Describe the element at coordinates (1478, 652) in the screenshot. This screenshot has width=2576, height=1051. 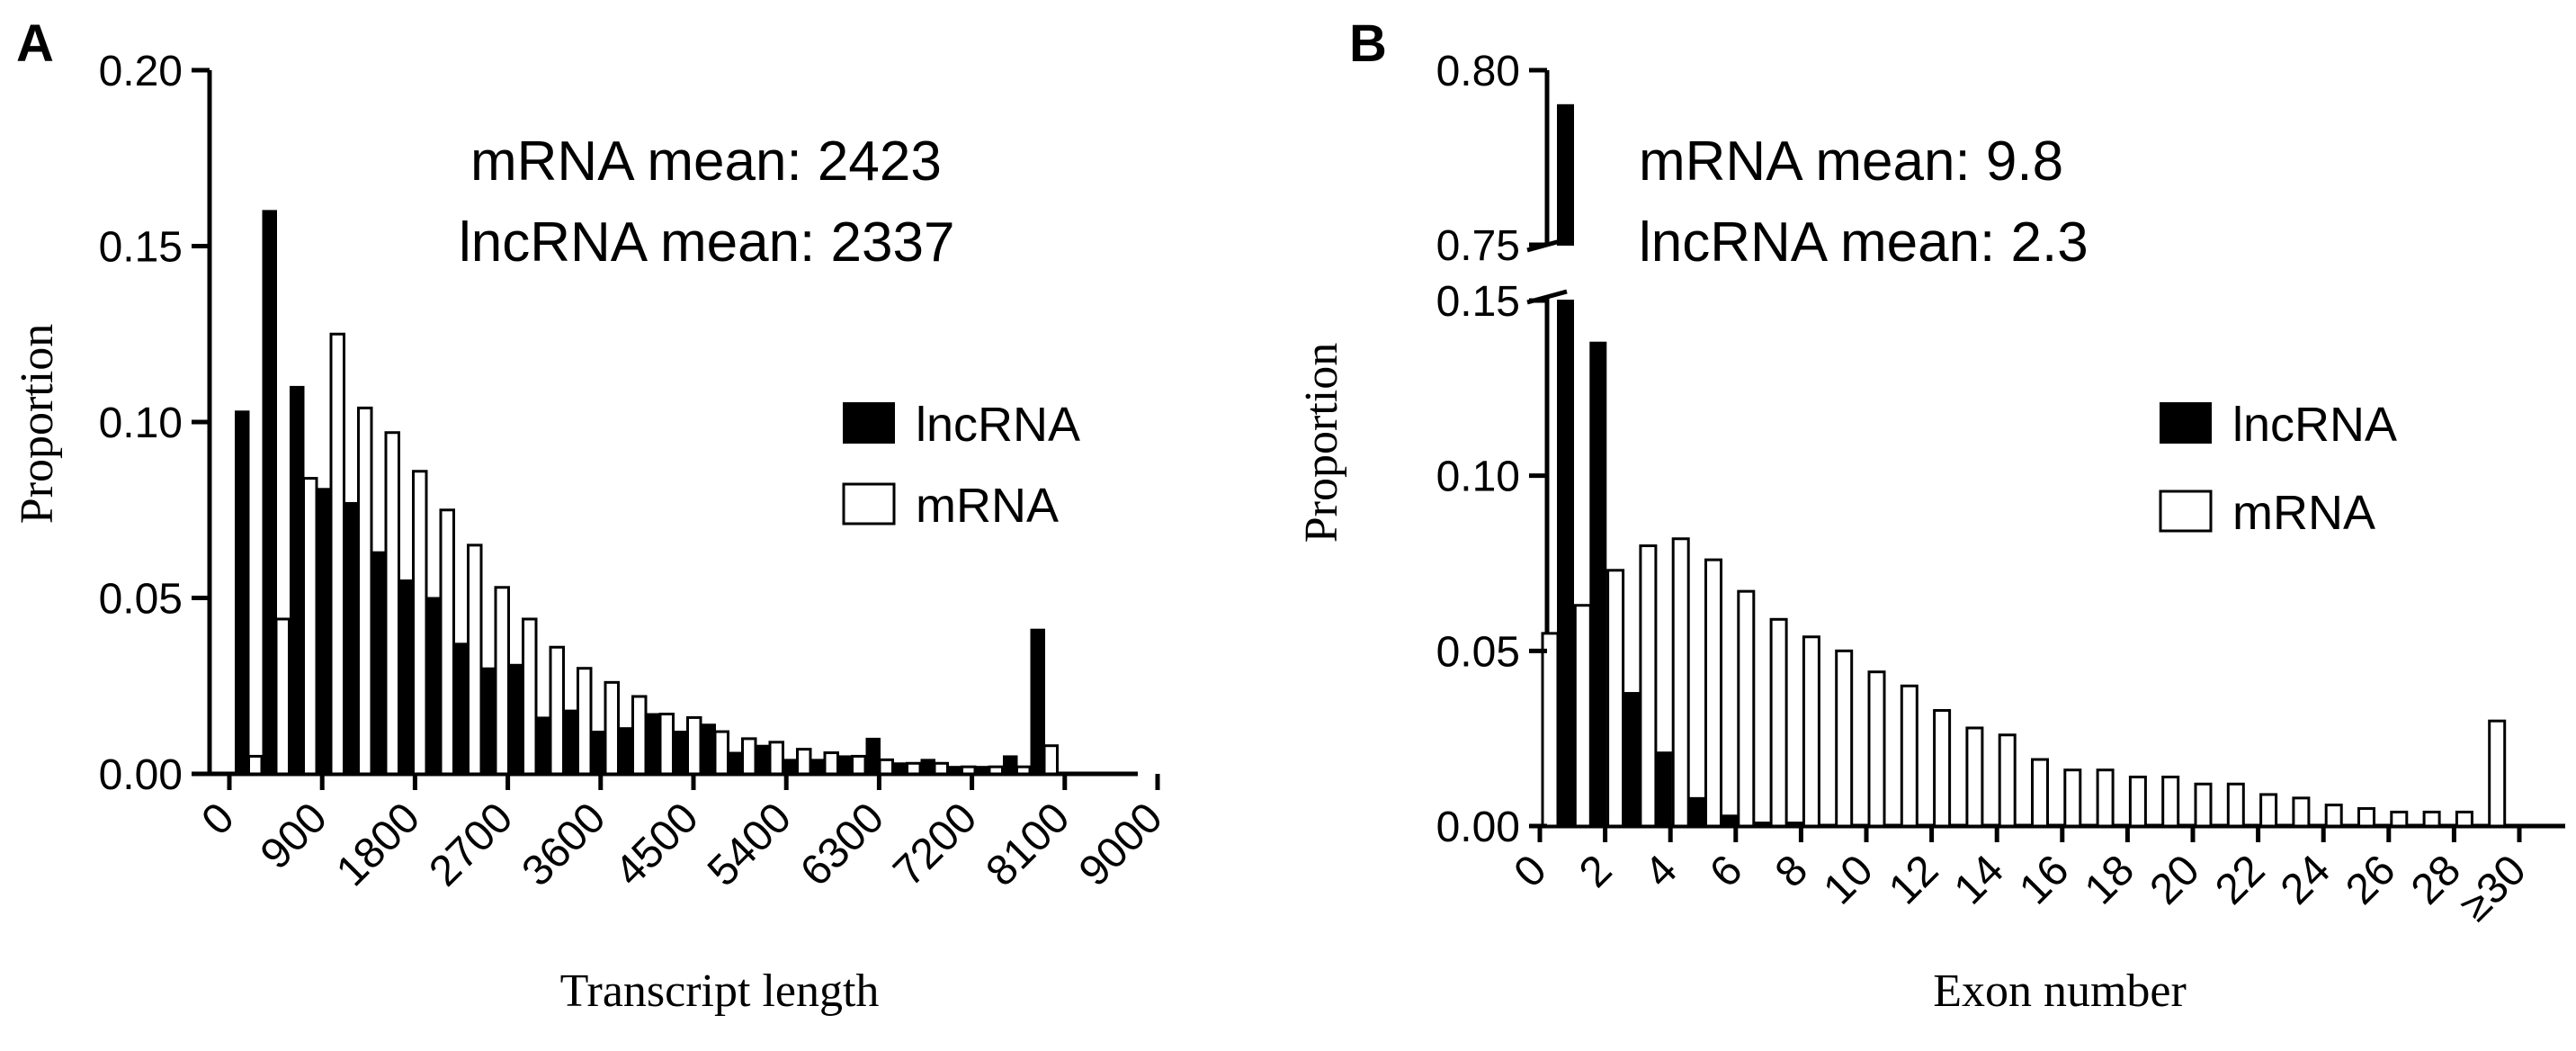
I see `panel-b-ytick-label: 0.05` at that location.